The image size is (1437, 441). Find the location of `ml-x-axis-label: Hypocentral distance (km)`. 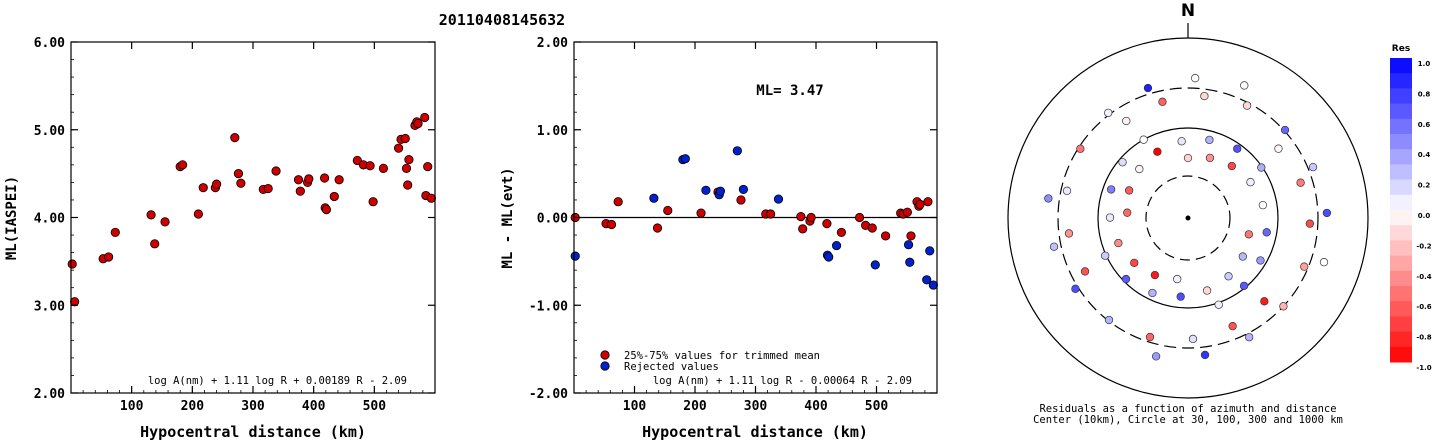

ml-x-axis-label: Hypocentral distance (km) is located at coordinates (253, 432).